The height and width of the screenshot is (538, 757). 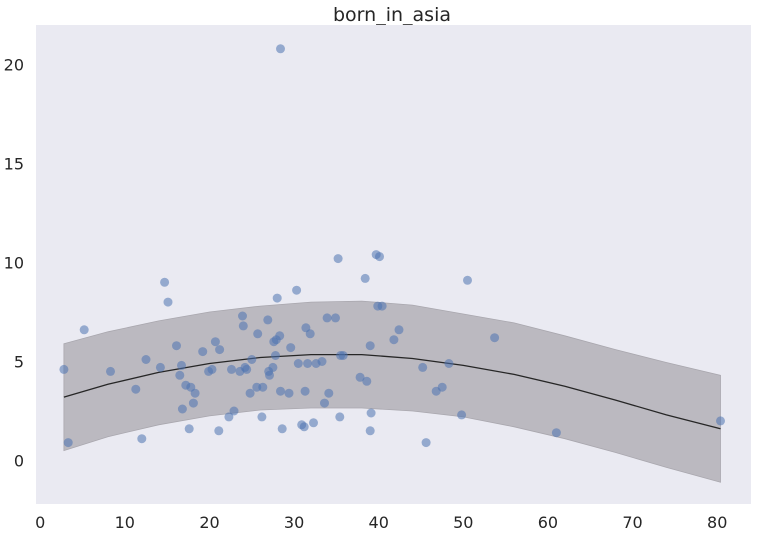 What do you see at coordinates (14, 164) in the screenshot?
I see `y-tick-label: 15` at bounding box center [14, 164].